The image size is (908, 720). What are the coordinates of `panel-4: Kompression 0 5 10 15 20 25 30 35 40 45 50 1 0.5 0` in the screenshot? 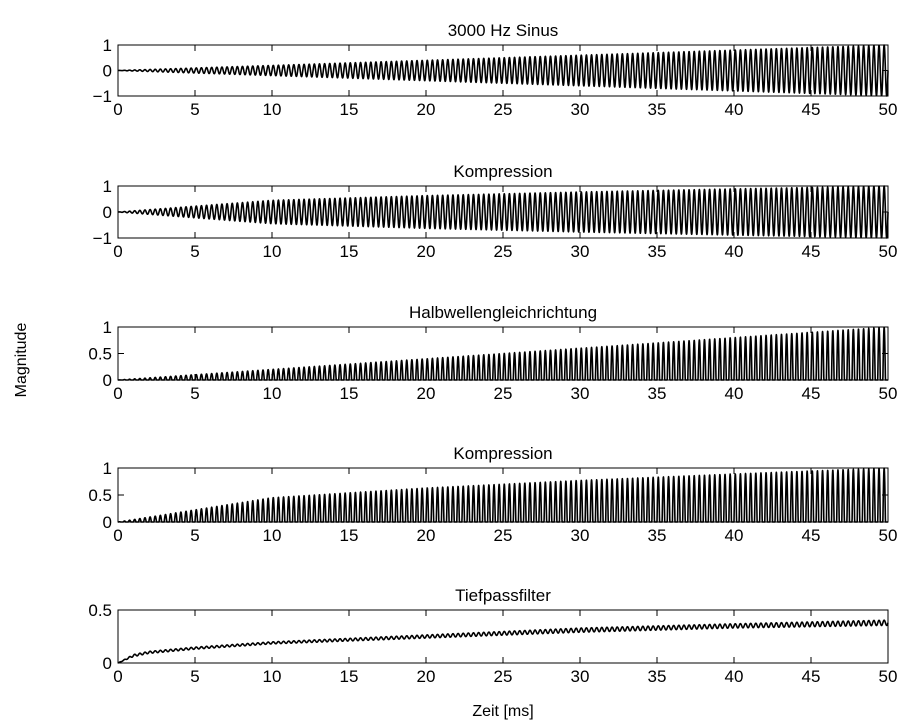 It's located at (492, 494).